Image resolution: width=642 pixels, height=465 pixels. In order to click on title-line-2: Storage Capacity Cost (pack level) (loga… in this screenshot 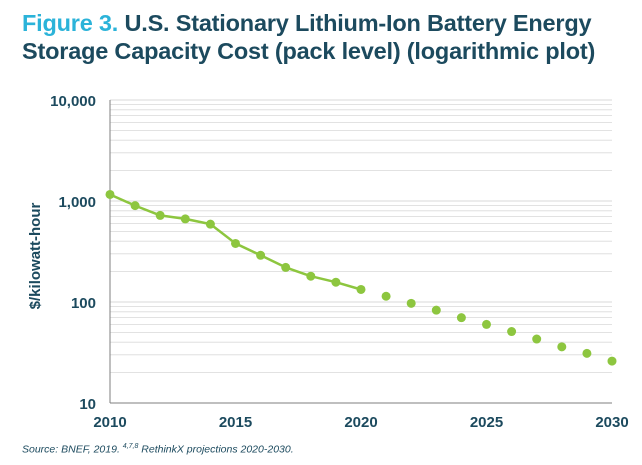, I will do `click(309, 51)`.